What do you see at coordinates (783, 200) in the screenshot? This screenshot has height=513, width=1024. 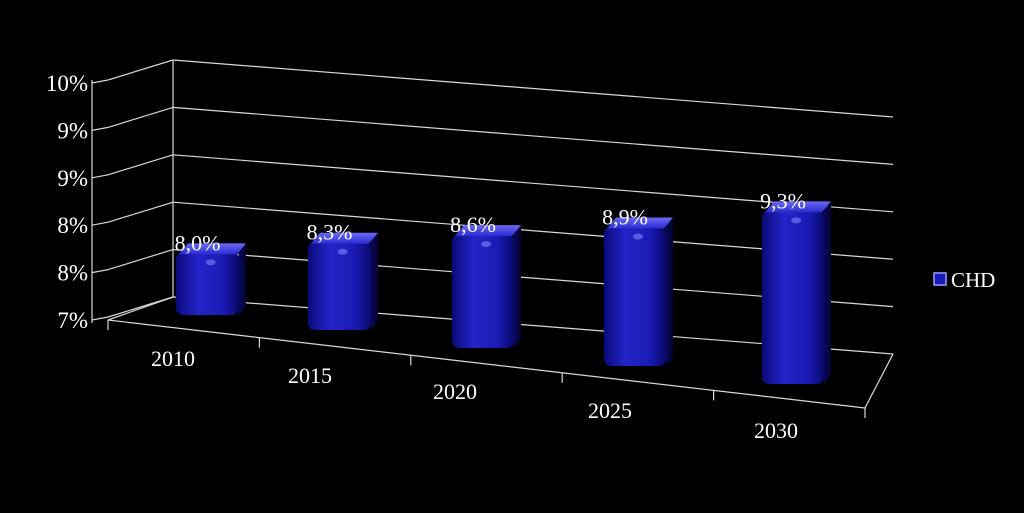 I see `data-label: 9,3%` at bounding box center [783, 200].